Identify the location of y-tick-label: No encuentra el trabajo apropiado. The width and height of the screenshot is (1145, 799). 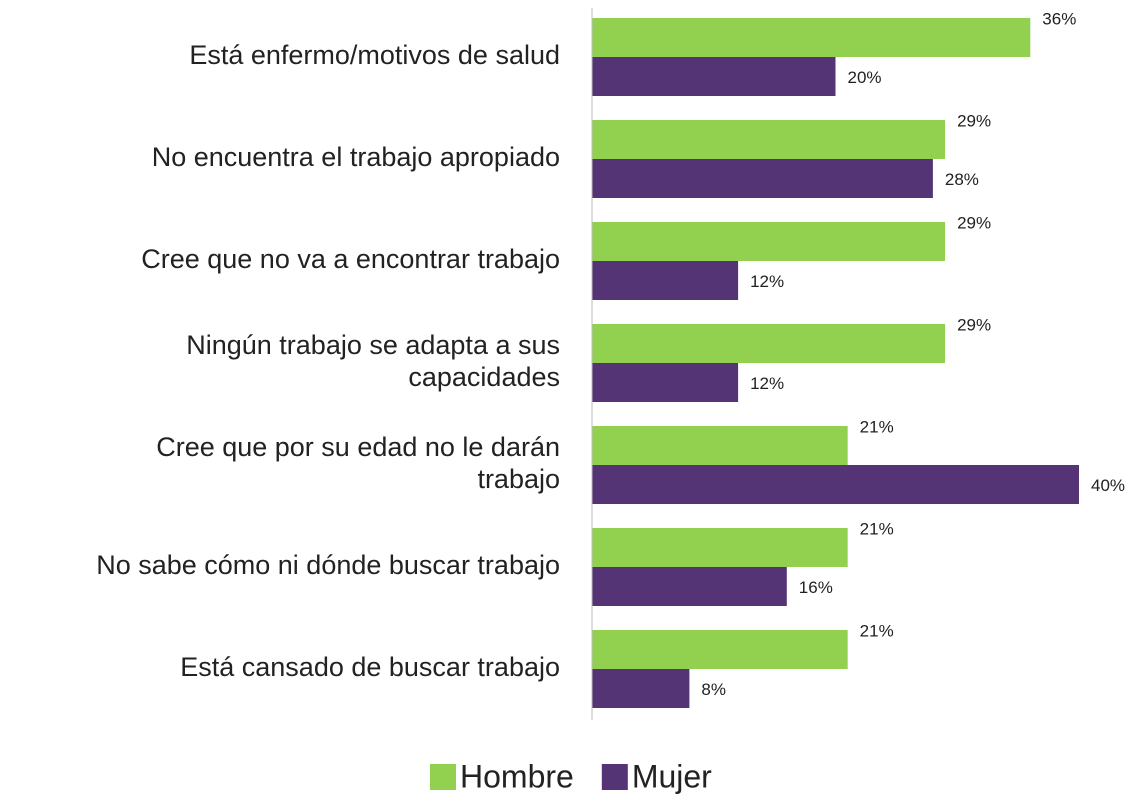
(356, 157).